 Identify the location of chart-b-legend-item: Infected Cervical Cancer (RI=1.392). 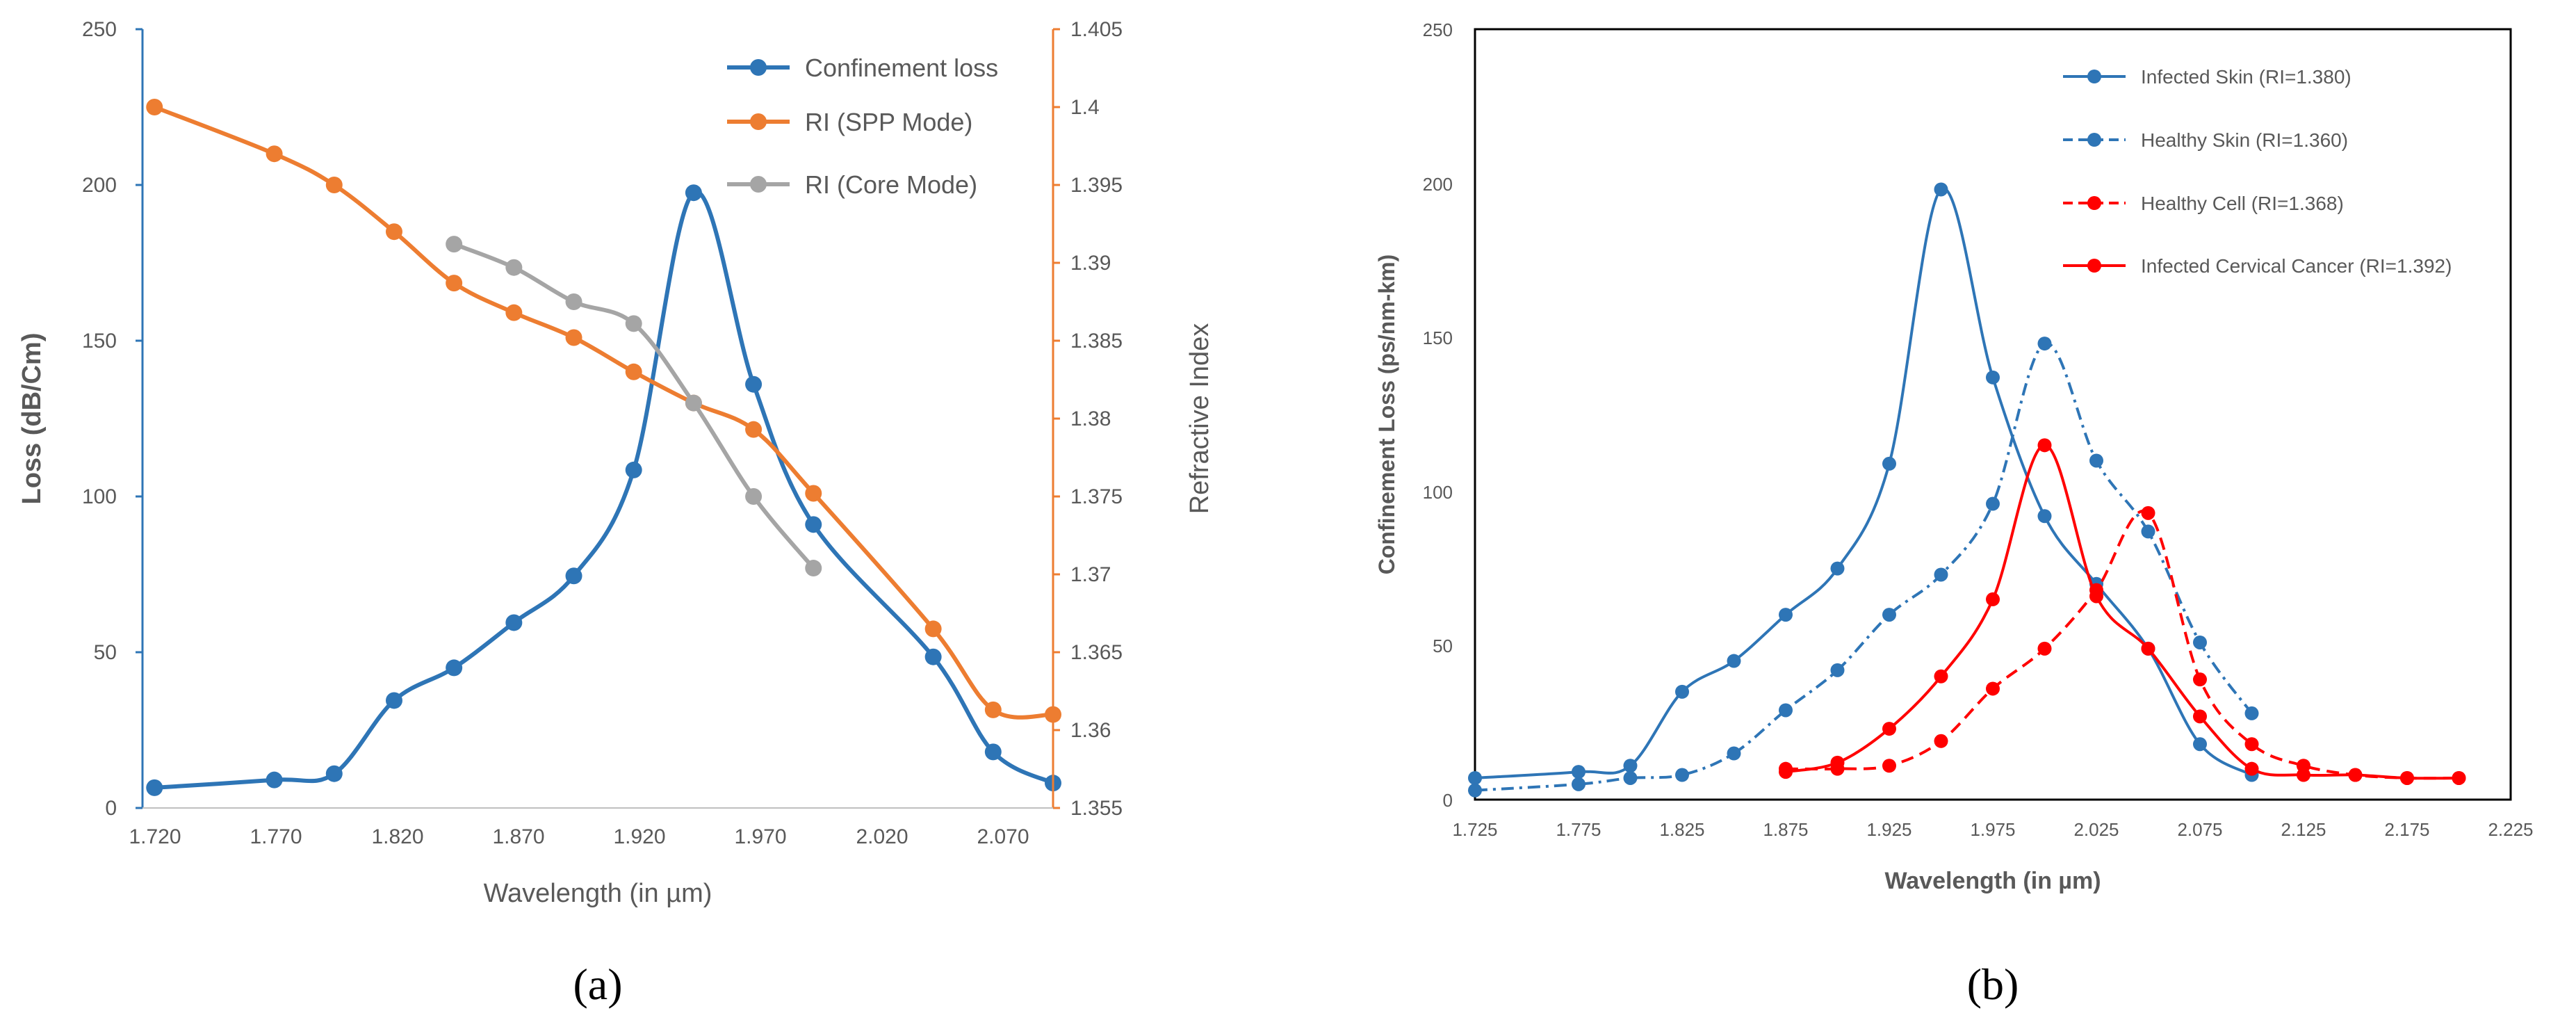
(2257, 266).